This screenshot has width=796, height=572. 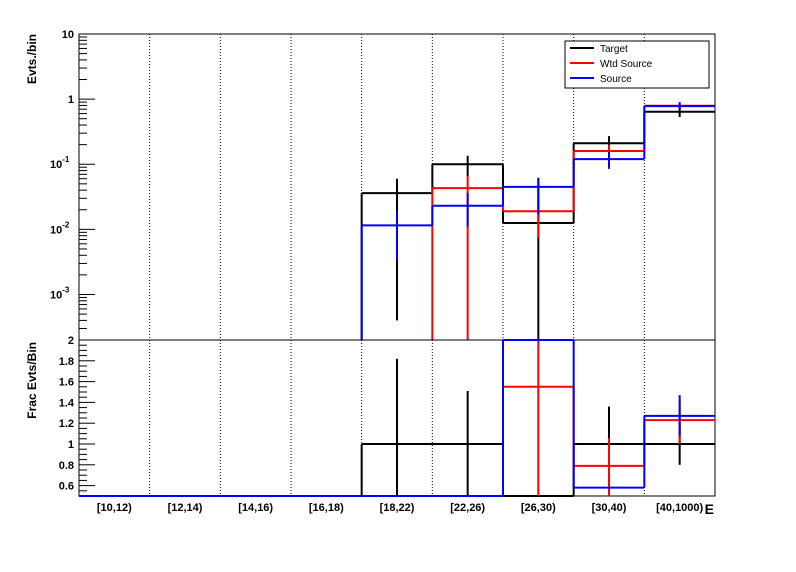 I want to click on y-tick-exponent: -3, so click(x=66, y=289).